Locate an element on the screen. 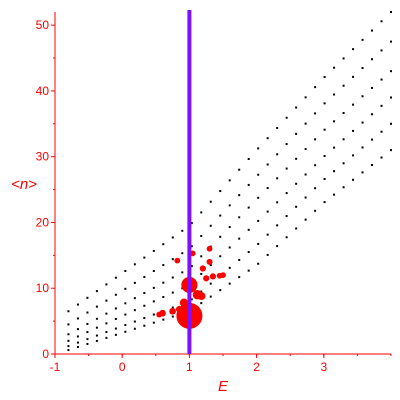  y-axis-label: <n> is located at coordinates (24, 184).